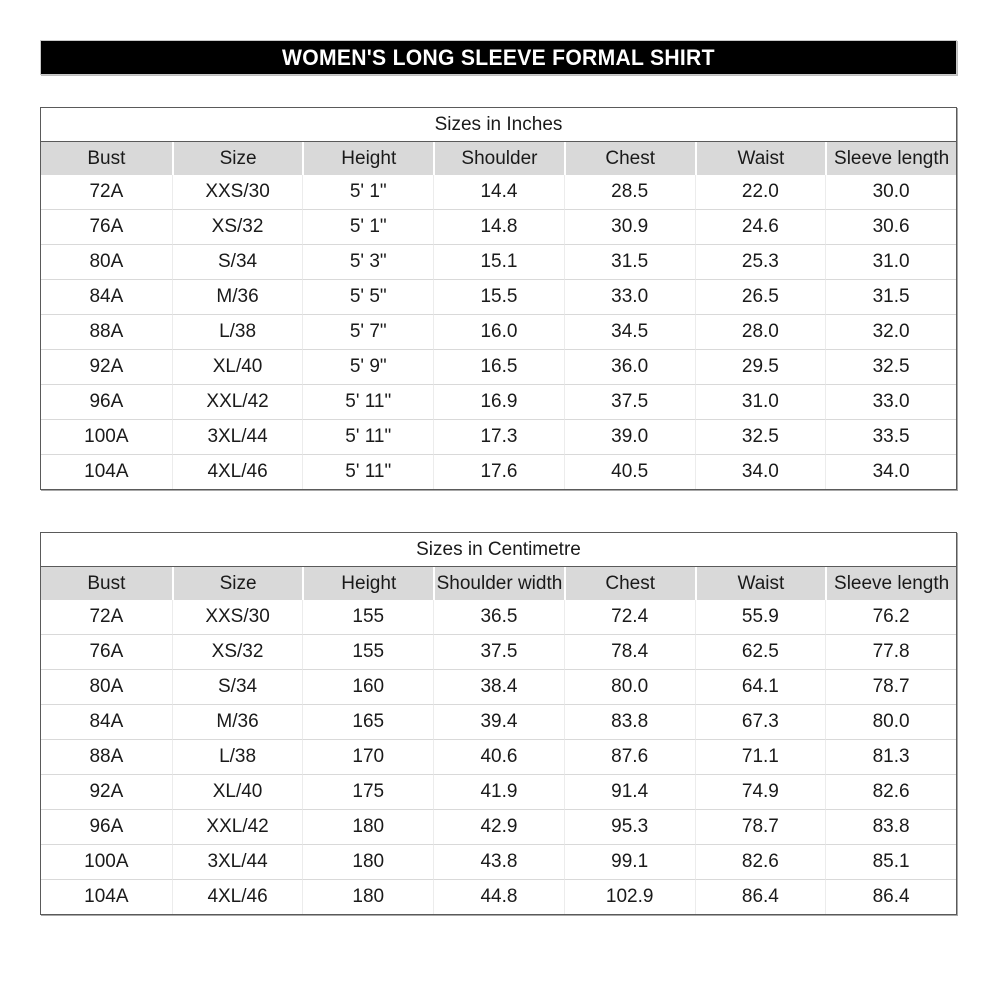 Image resolution: width=1000 pixels, height=1000 pixels. I want to click on data-cell: 5' 3", so click(368, 261).